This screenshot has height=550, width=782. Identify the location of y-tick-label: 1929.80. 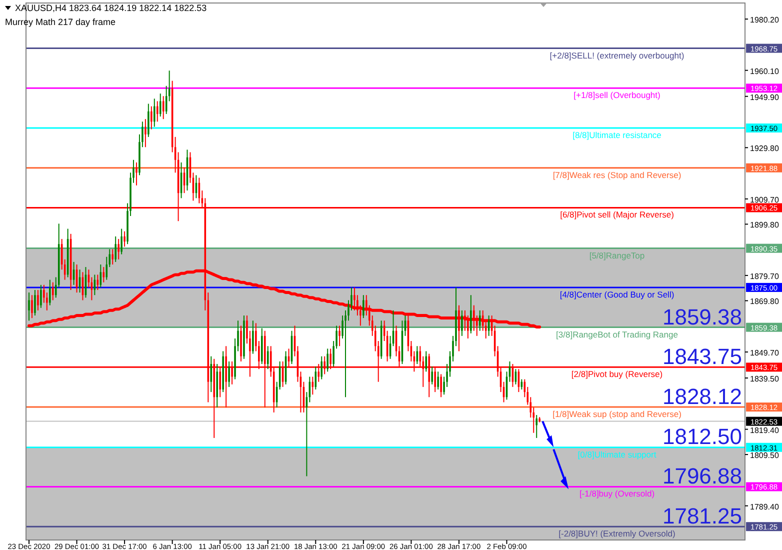
(765, 149).